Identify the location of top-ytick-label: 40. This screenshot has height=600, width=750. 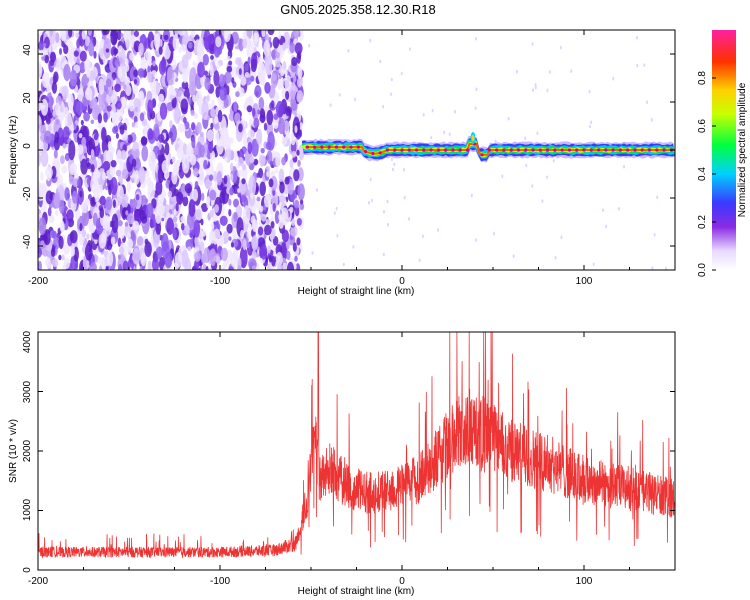
(27, 50).